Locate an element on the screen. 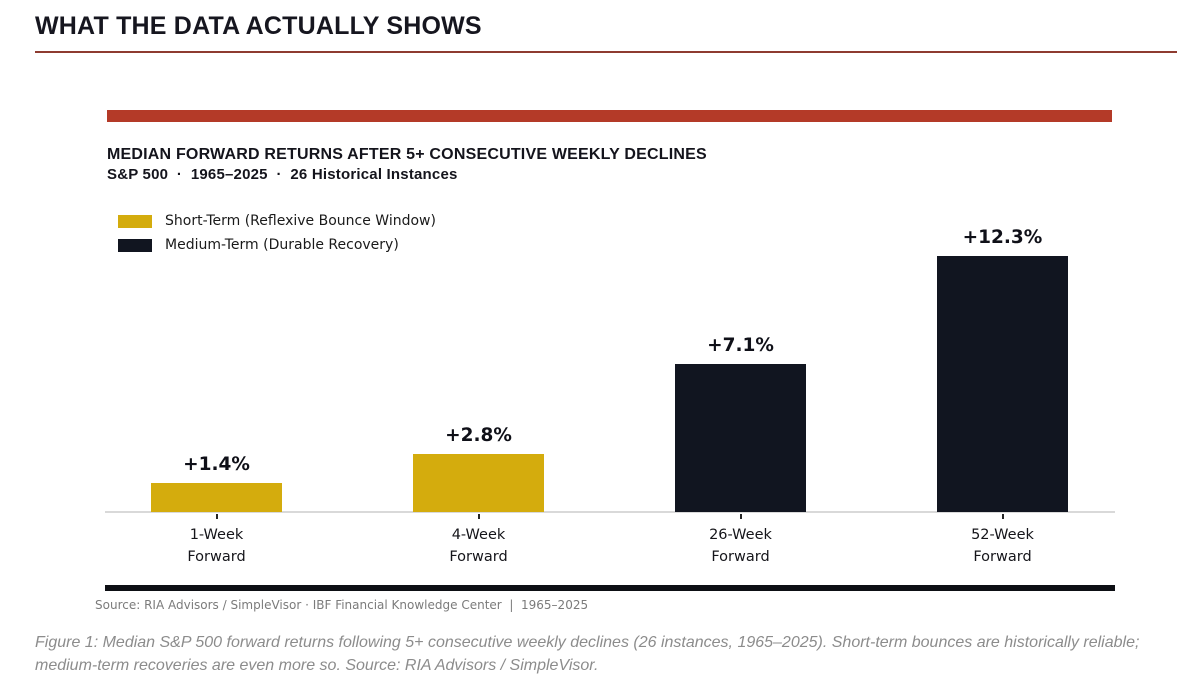 Image resolution: width=1181 pixels, height=687 pixels. bar-1-week is located at coordinates (216, 497).